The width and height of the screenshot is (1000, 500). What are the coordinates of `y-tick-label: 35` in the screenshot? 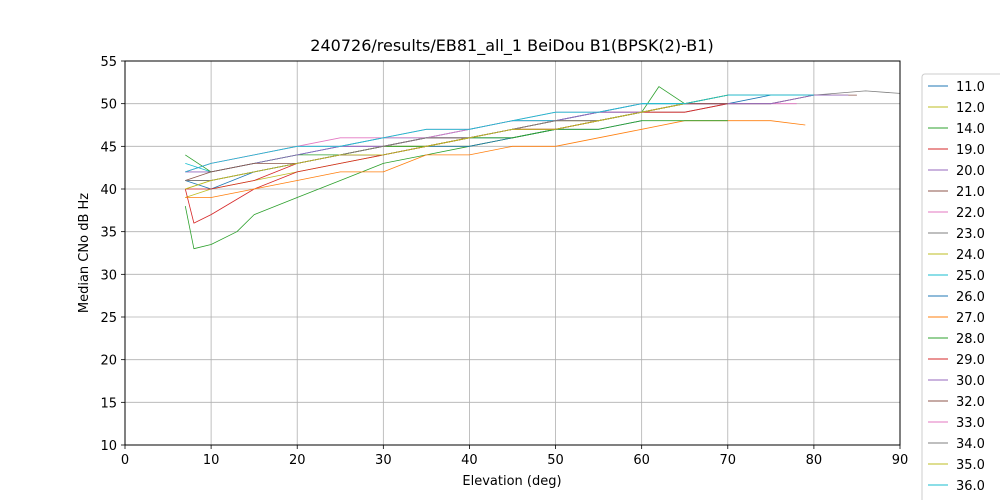 It's located at (108, 233).